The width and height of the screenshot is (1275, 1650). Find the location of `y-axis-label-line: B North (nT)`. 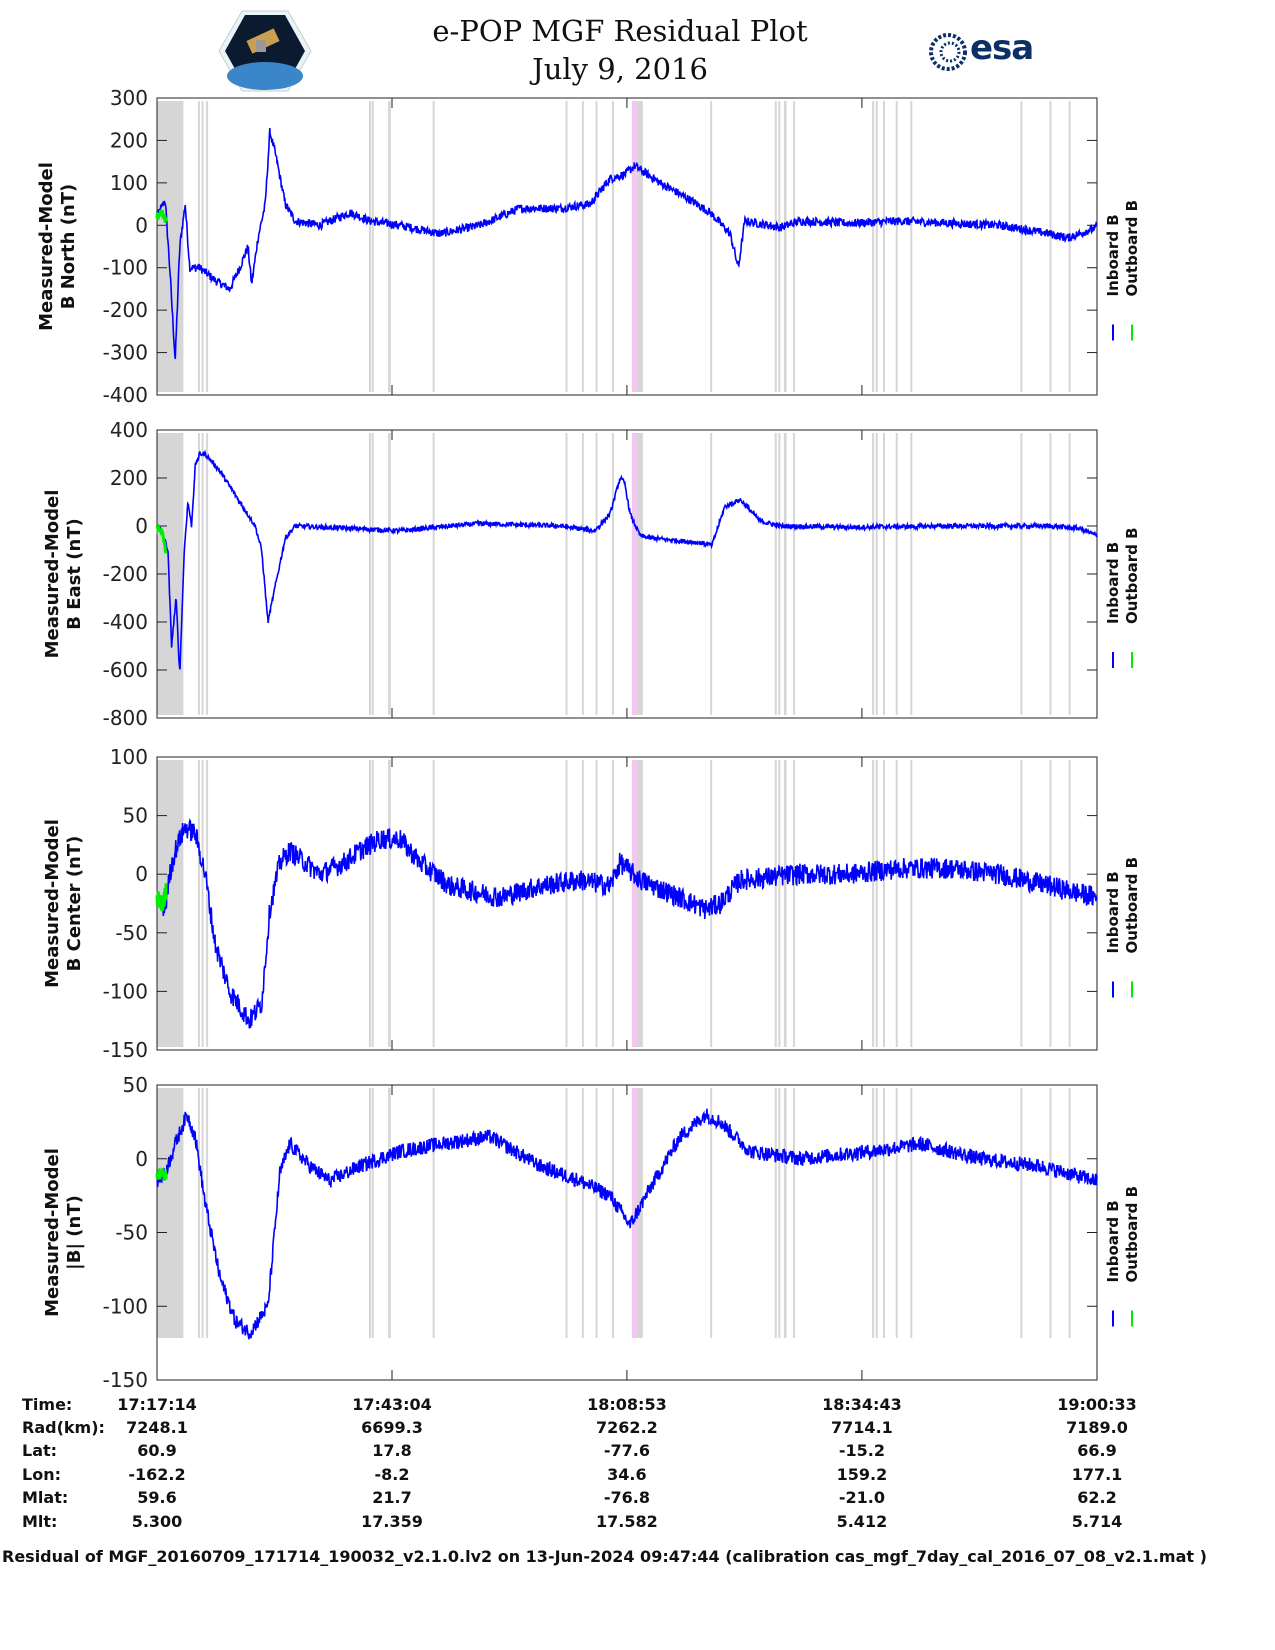

y-axis-label-line: B North (nT) is located at coordinates (68, 247).